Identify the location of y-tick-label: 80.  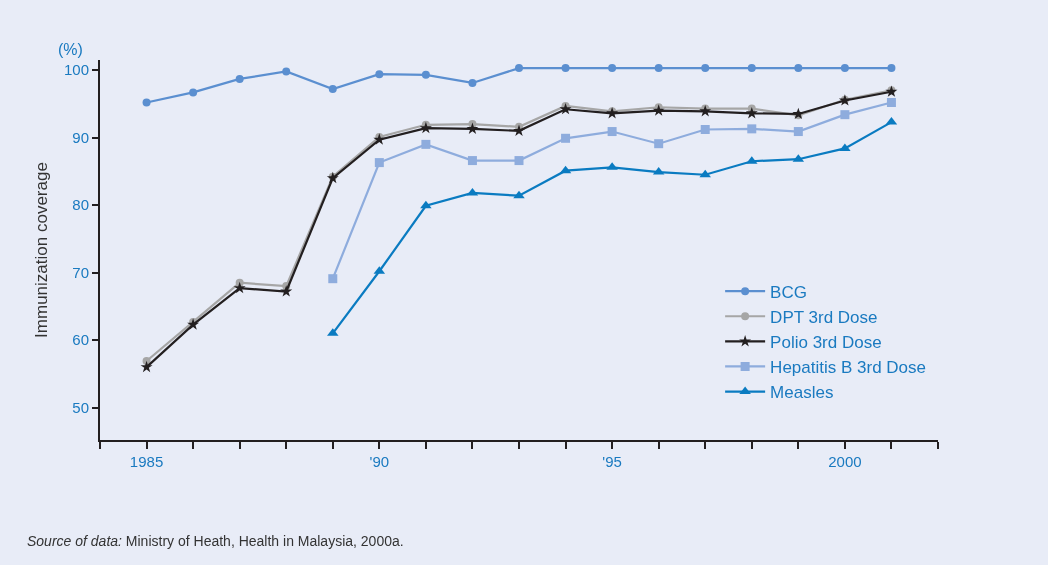
(80, 205).